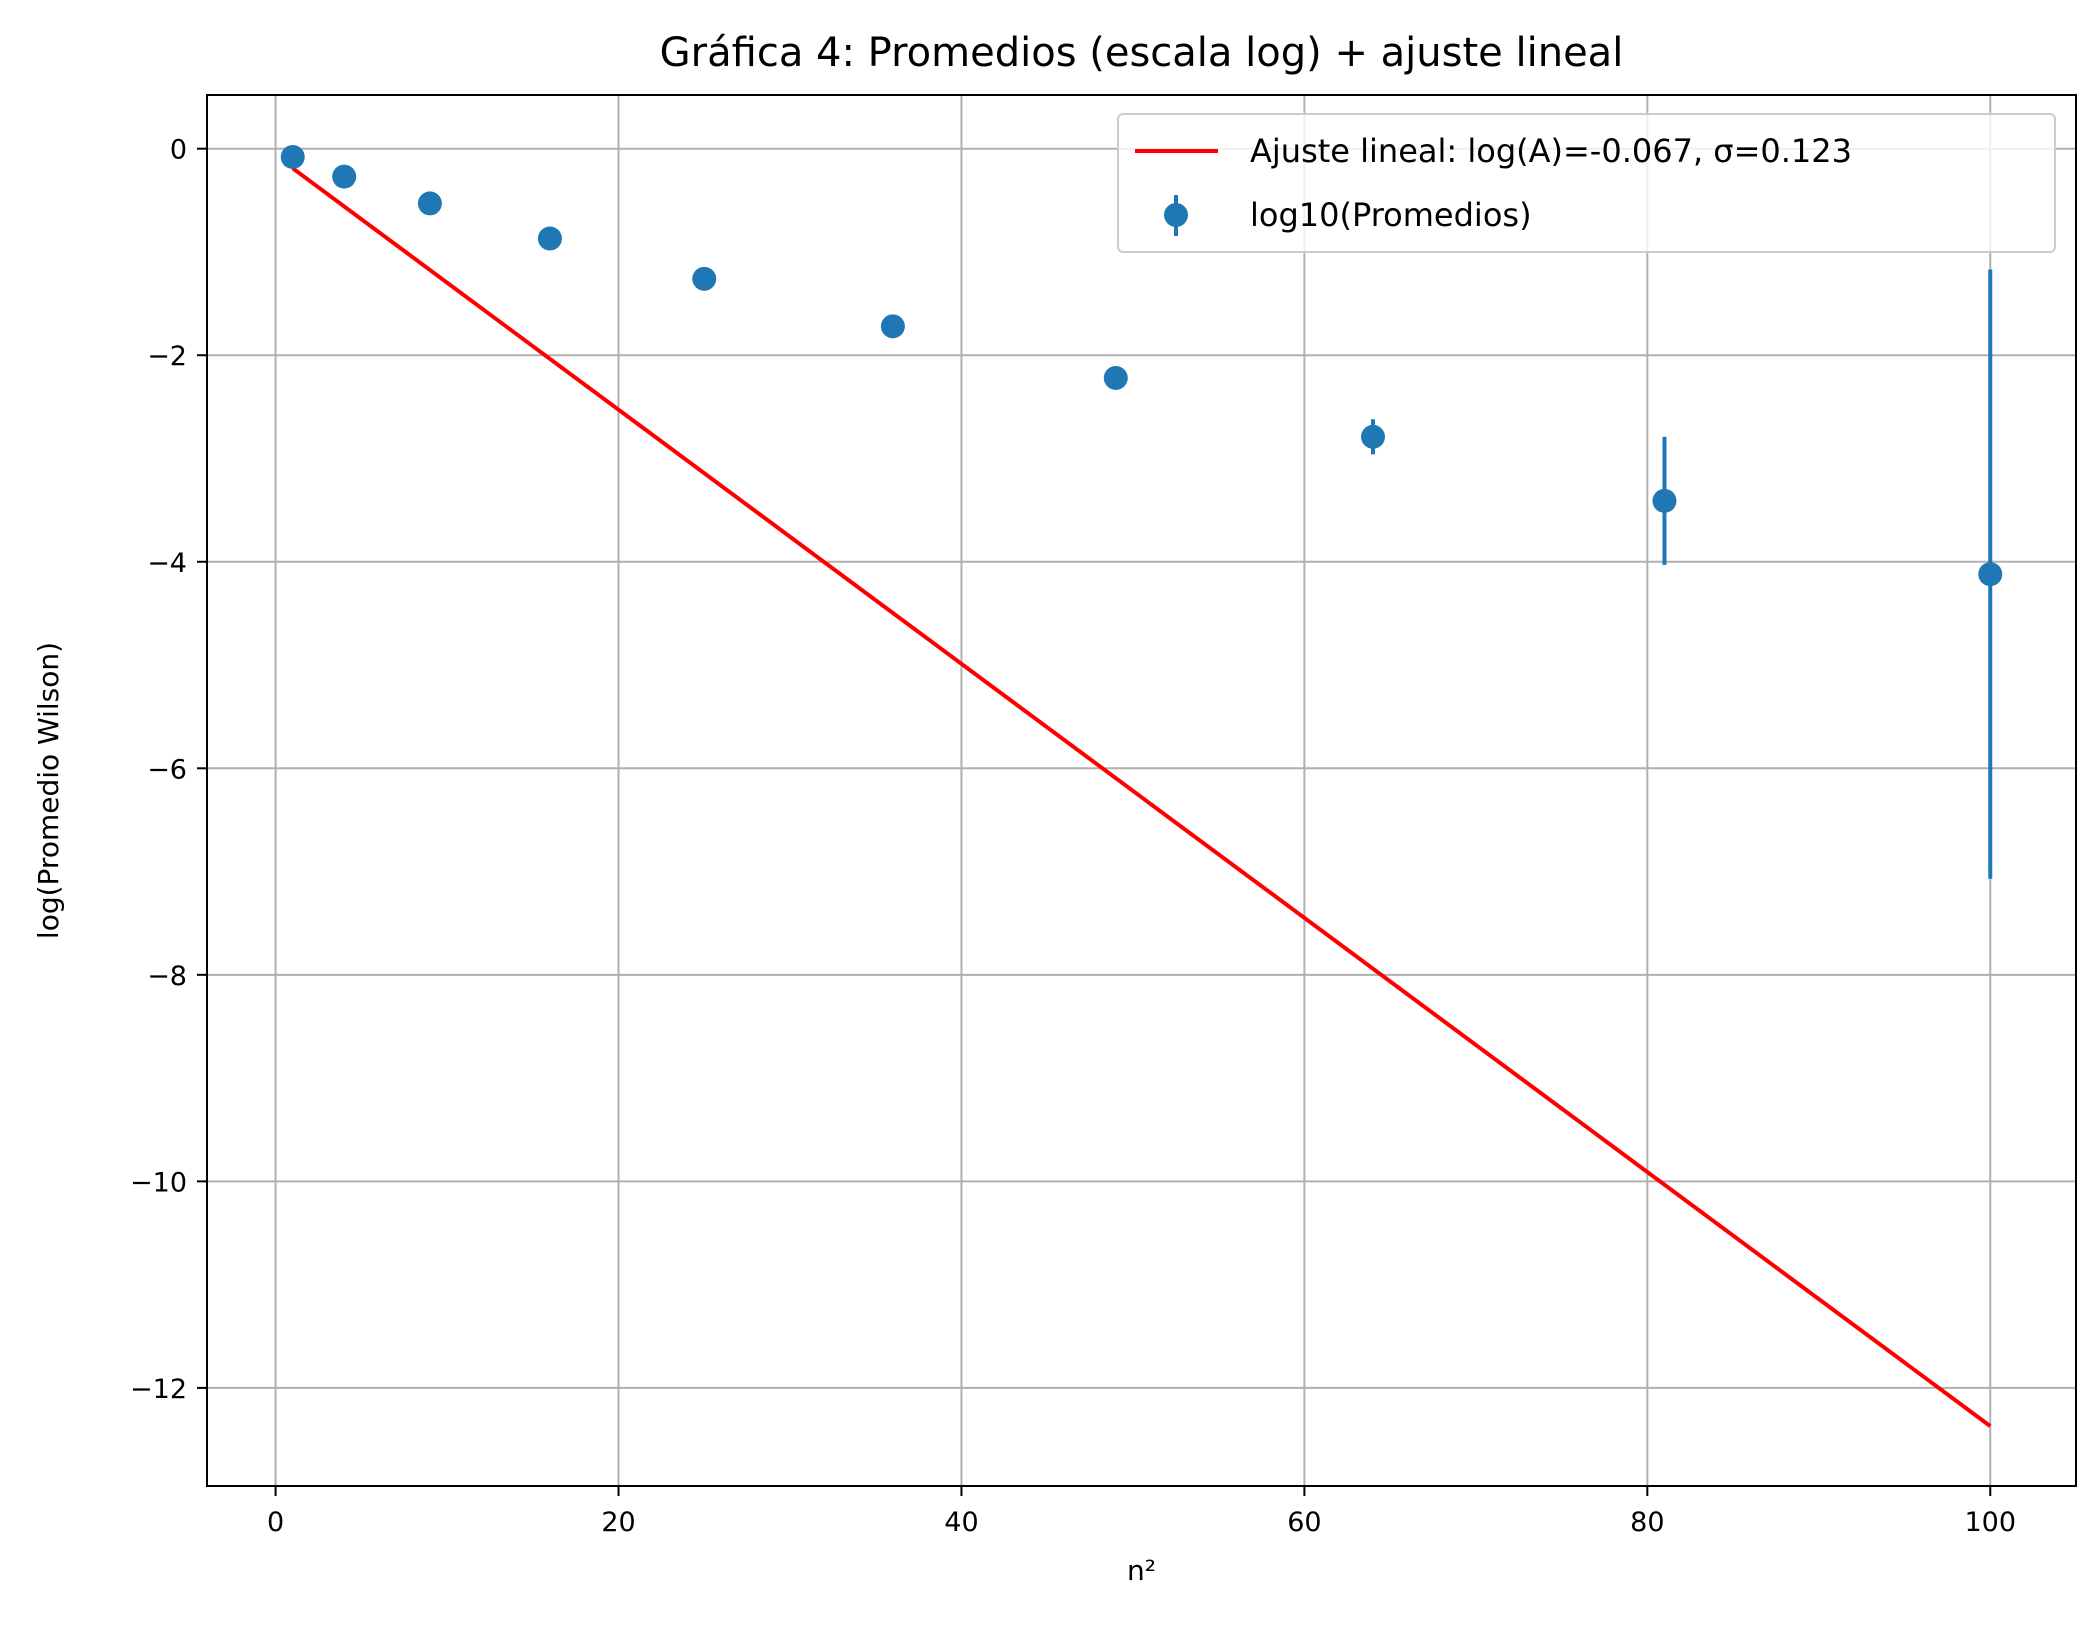  Describe the element at coordinates (167, 976) in the screenshot. I see `y-tick-label: −8` at that location.